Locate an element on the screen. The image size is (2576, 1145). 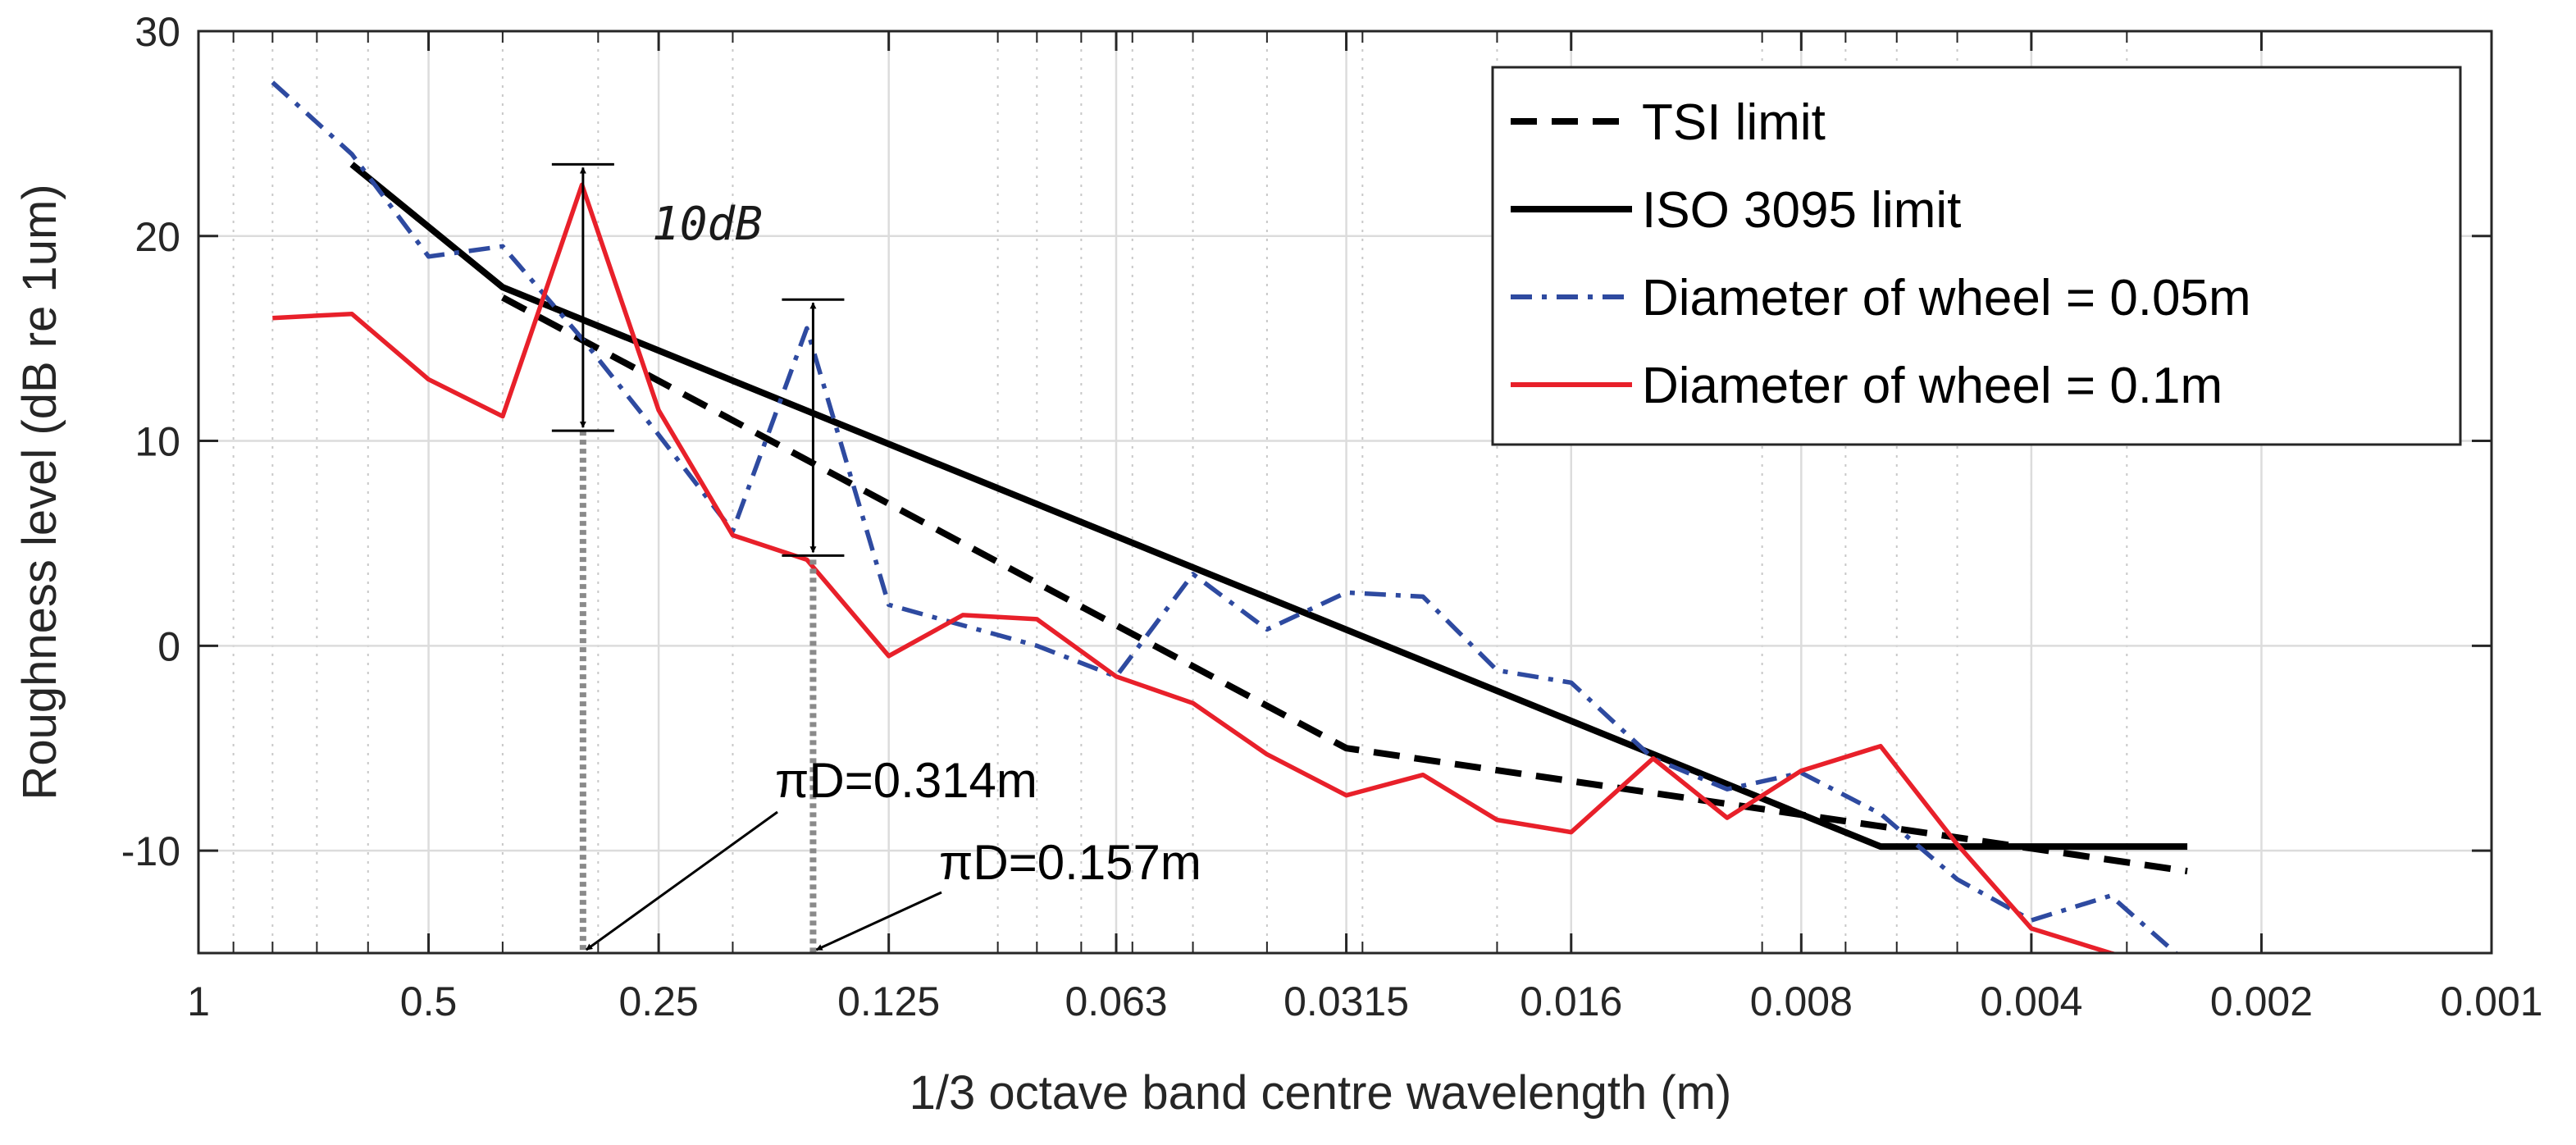
y-tick-label: -10 is located at coordinates (150, 851).